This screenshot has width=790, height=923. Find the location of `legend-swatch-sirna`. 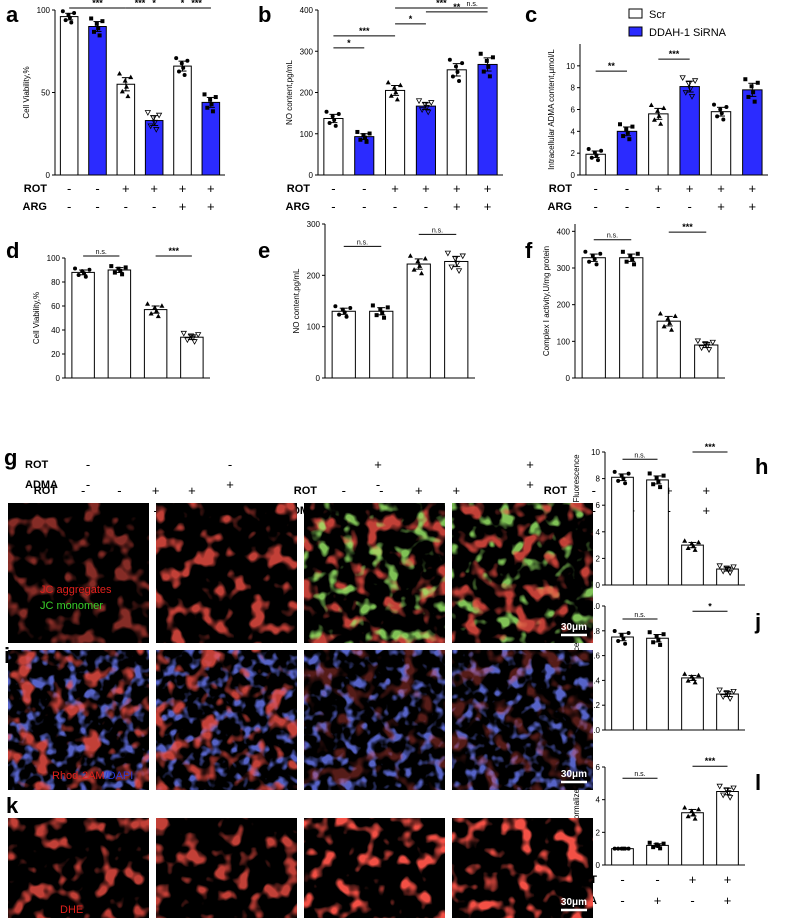

legend-swatch-sirna is located at coordinates (635, 31).